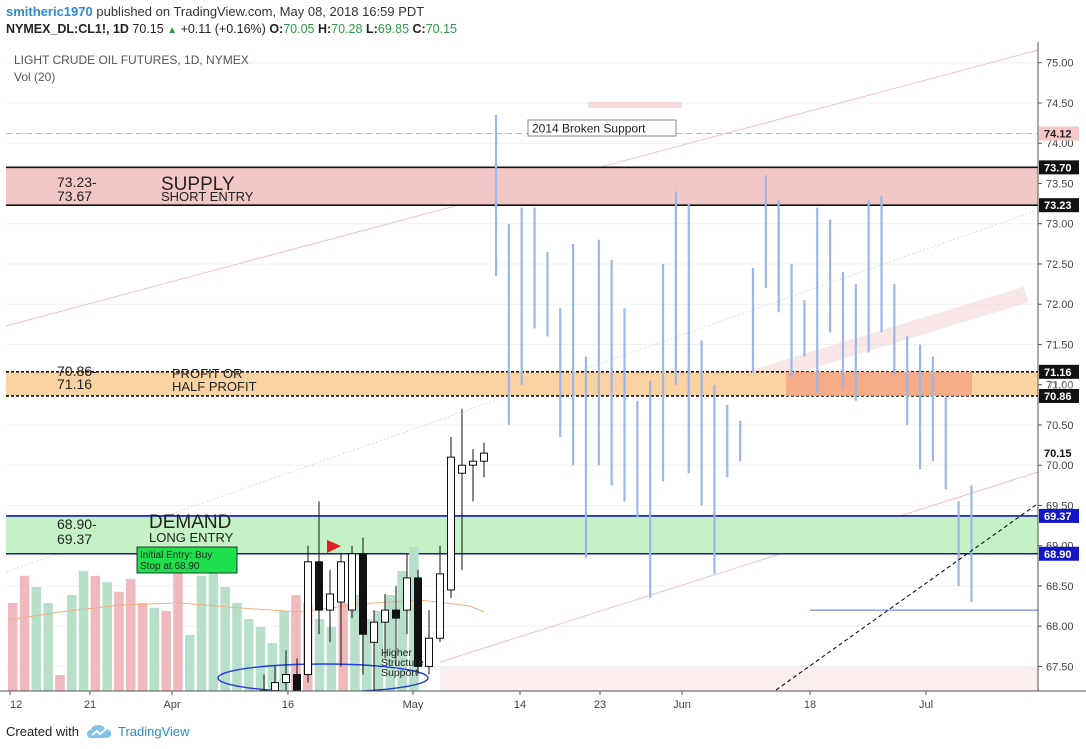 Image resolution: width=1086 pixels, height=749 pixels. I want to click on price-label: 70.86, so click(1058, 397).